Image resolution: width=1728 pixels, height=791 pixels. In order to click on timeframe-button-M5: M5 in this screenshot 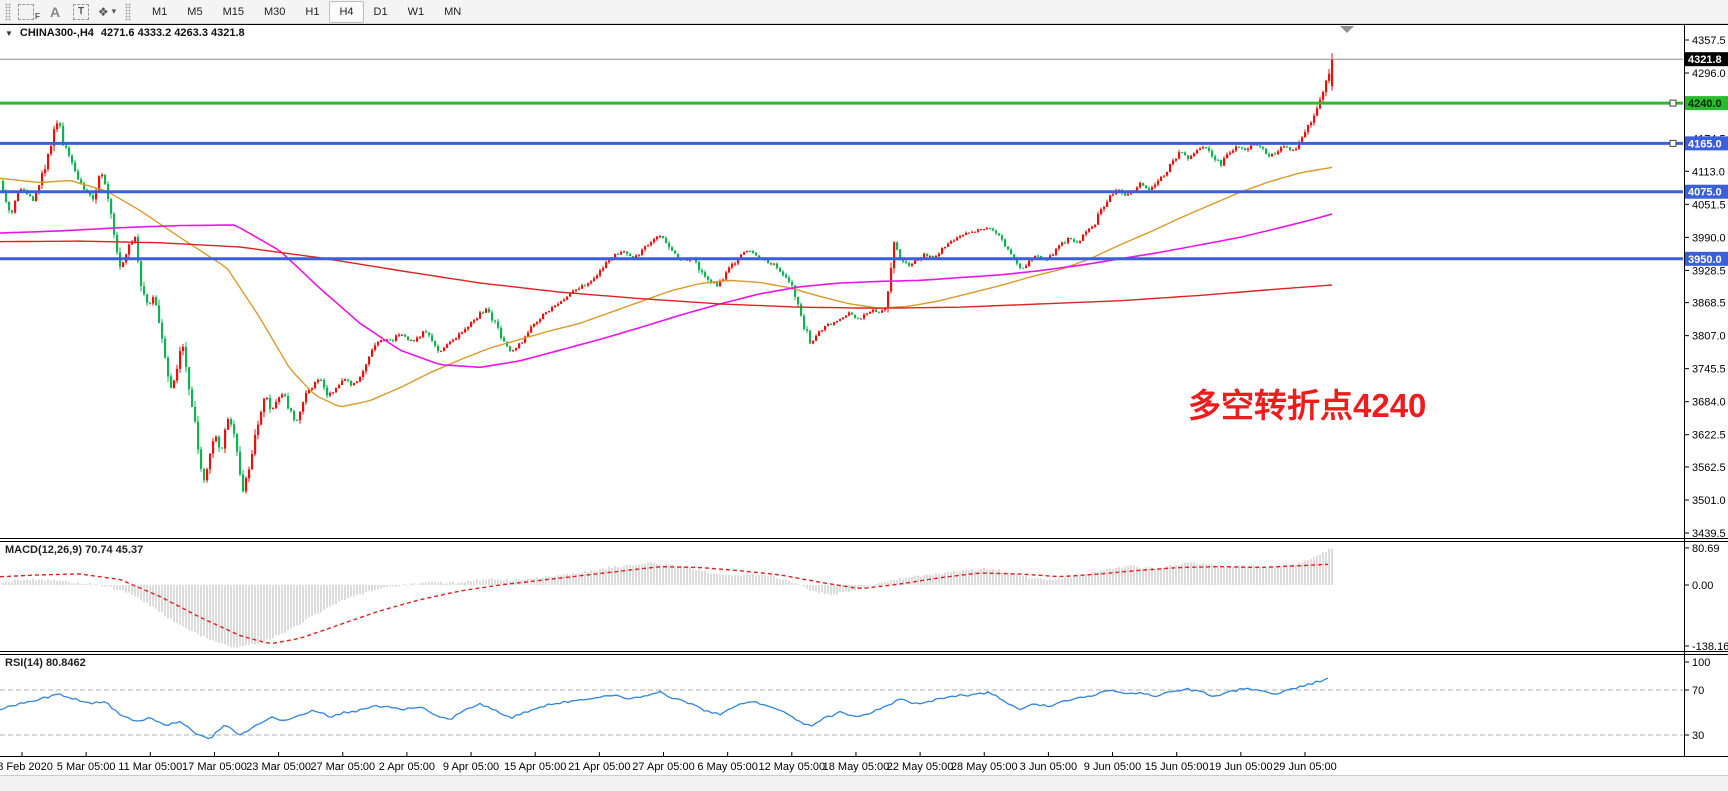, I will do `click(195, 11)`.